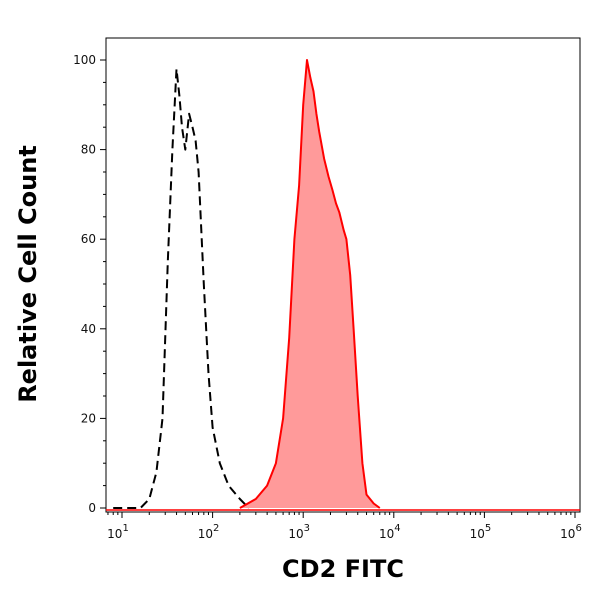  I want to click on y-axis-ticks: 0 20 40 60 80 100, so click(89, 284).